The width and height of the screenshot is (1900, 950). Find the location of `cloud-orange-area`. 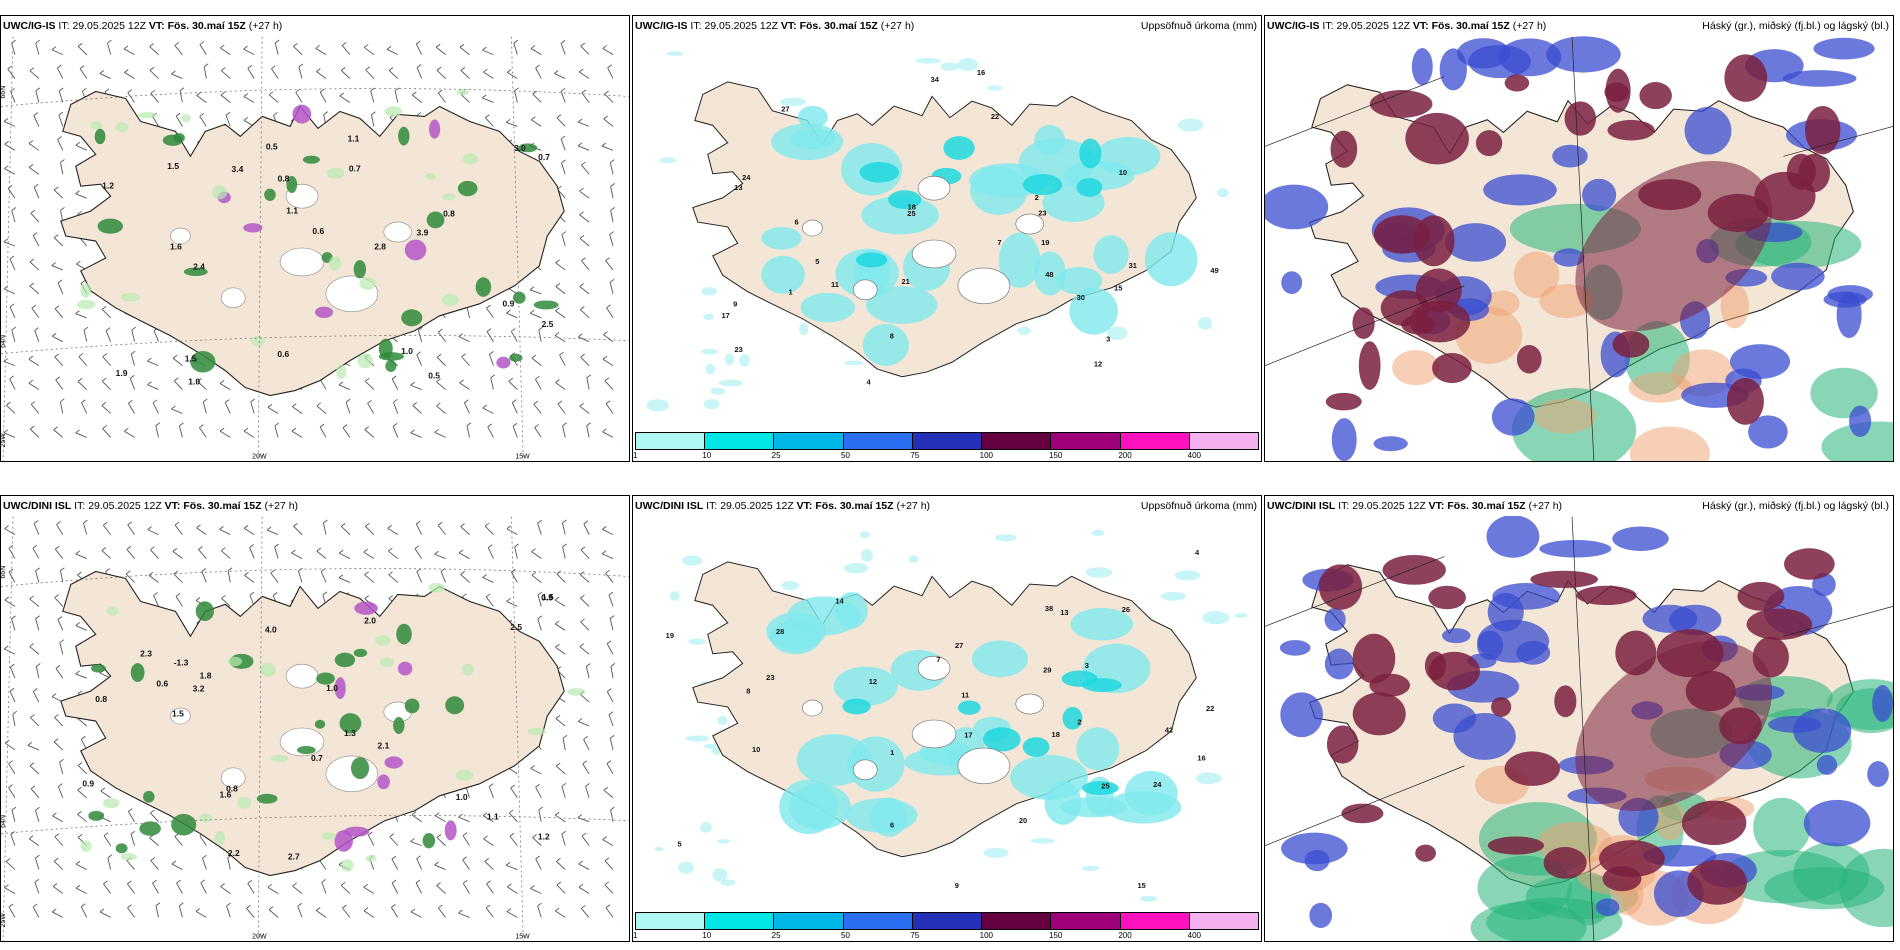

cloud-orange-area is located at coordinates (1669, 443).